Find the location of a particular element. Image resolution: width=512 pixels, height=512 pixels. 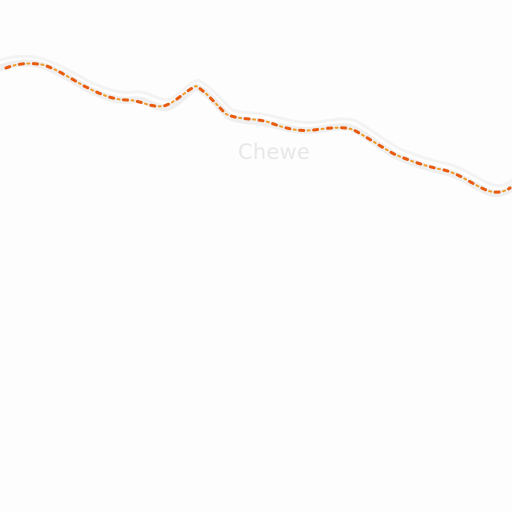

place-label: Chewe is located at coordinates (274, 152).